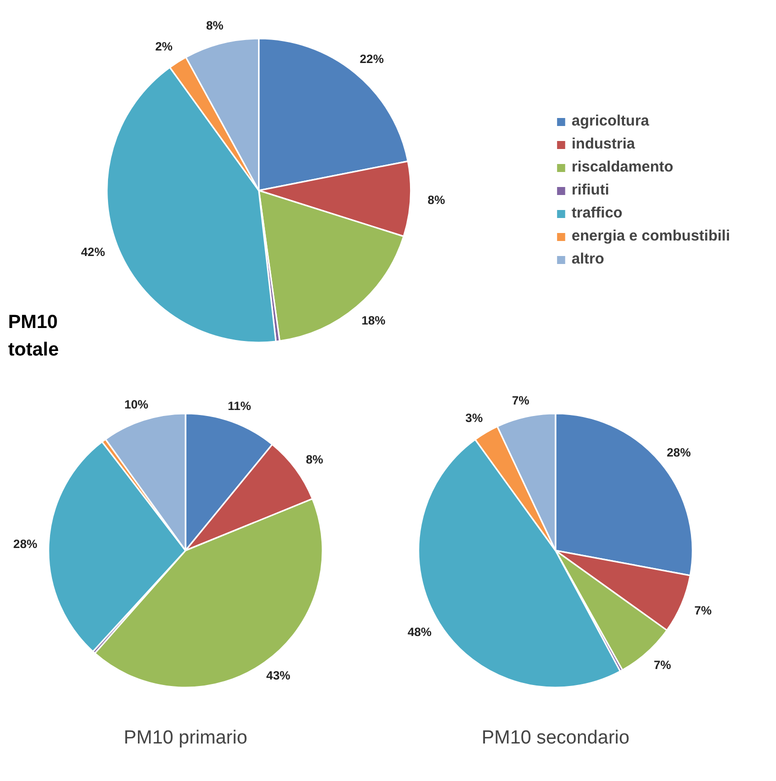 The image size is (776, 781). What do you see at coordinates (136, 404) in the screenshot?
I see `data-label: 10%` at bounding box center [136, 404].